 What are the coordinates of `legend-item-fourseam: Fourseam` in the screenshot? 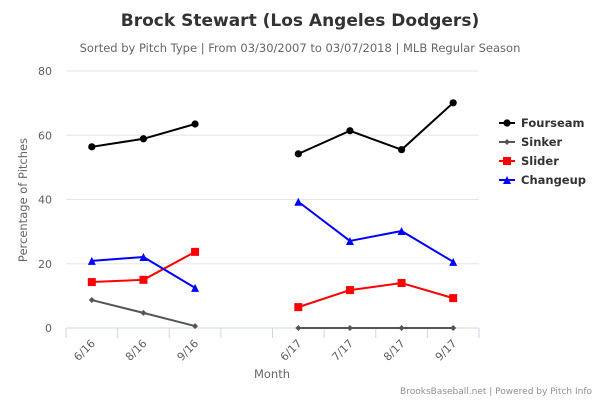 It's located at (542, 123).